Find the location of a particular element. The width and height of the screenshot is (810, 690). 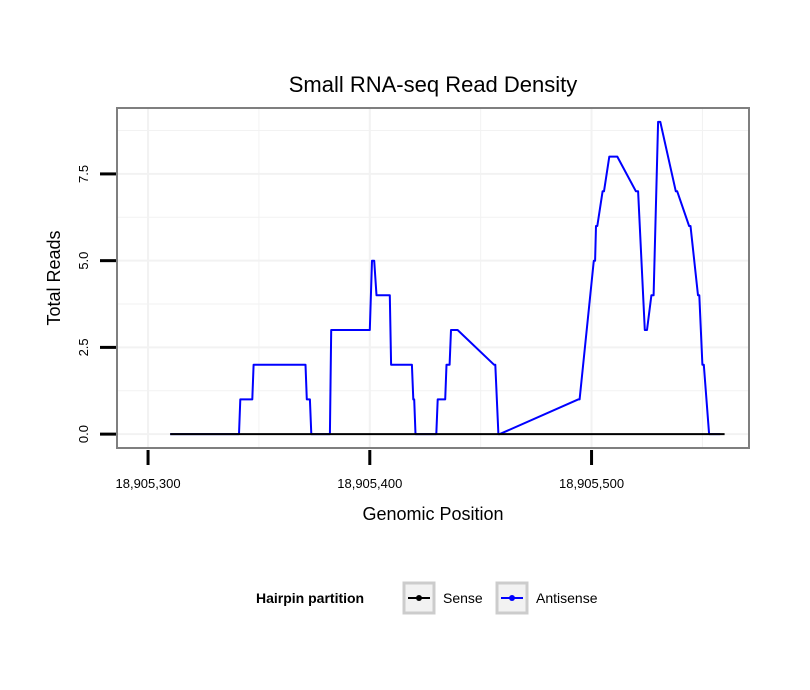

y-tick-label: 7.5 is located at coordinates (83, 174).